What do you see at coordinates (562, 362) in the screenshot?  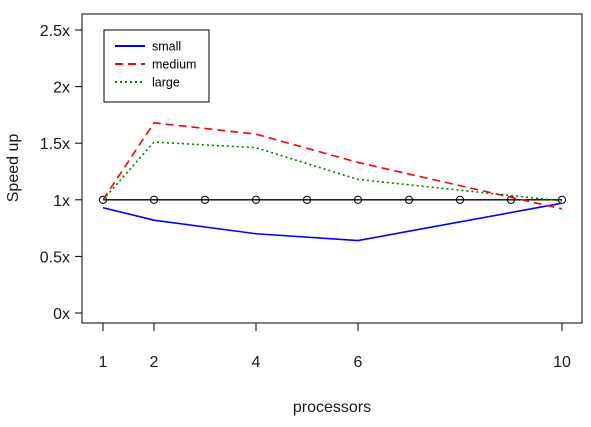 I see `x-tick-label: 10` at bounding box center [562, 362].